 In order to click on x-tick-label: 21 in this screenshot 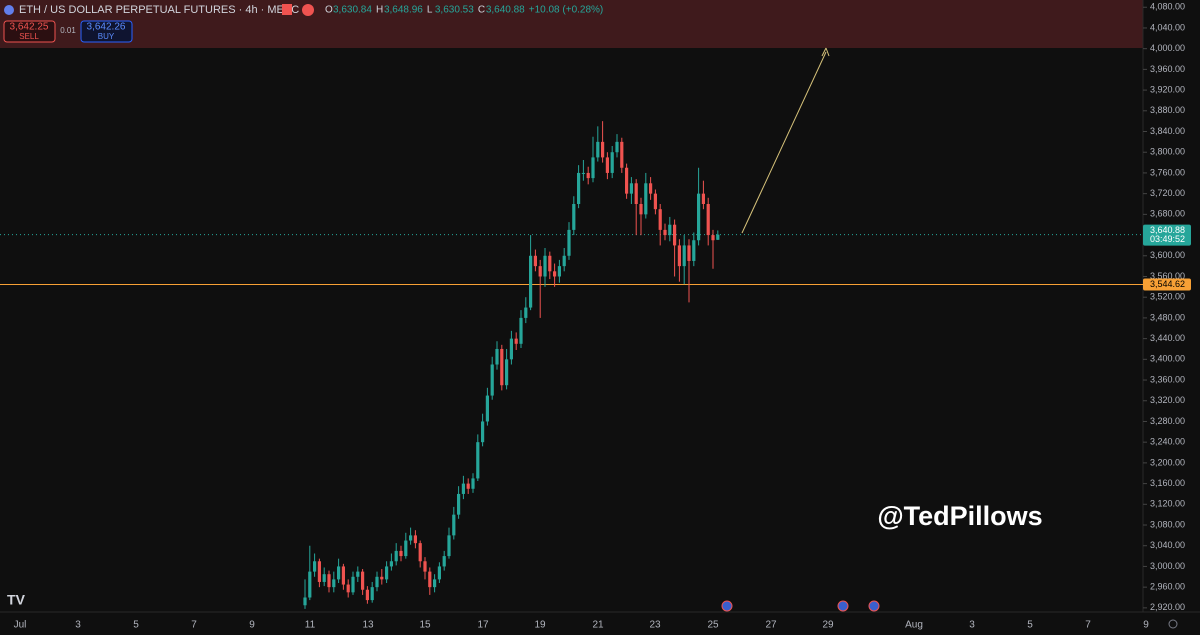, I will do `click(598, 625)`.